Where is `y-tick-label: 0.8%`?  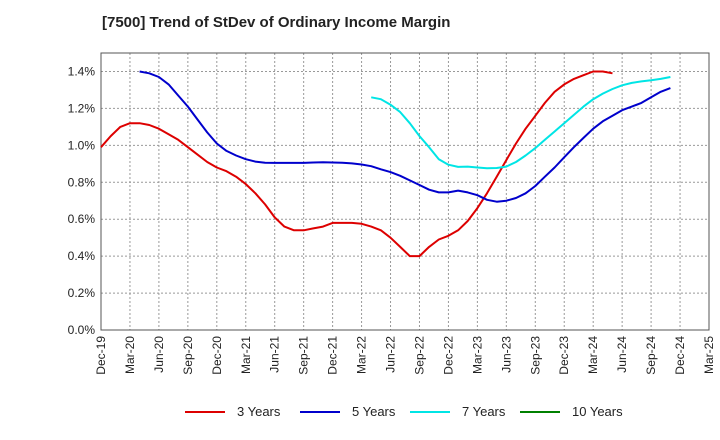 y-tick-label: 0.8% is located at coordinates (82, 182).